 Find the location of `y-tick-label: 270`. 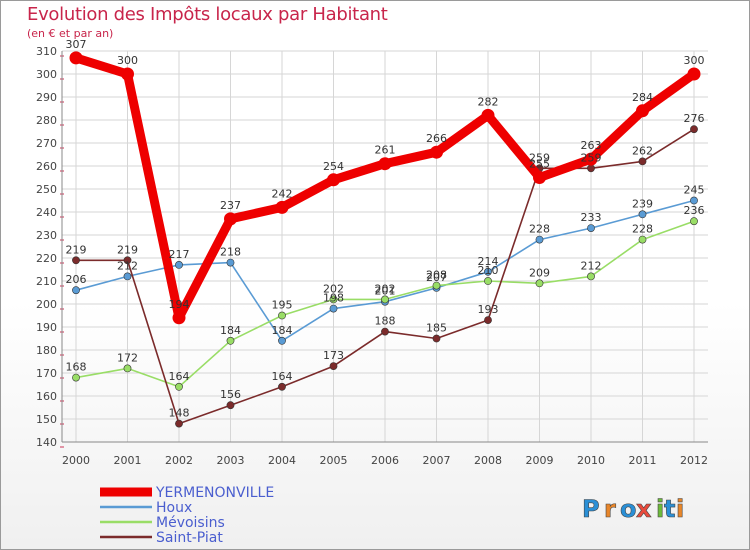

y-tick-label: 270 is located at coordinates (46, 143).